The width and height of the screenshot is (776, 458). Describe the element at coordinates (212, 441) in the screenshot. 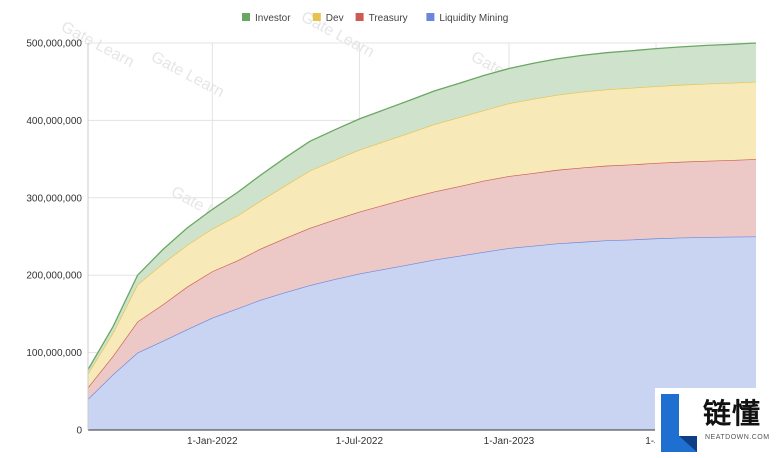

I see `x-tick-label: 1-Jan-2022` at that location.